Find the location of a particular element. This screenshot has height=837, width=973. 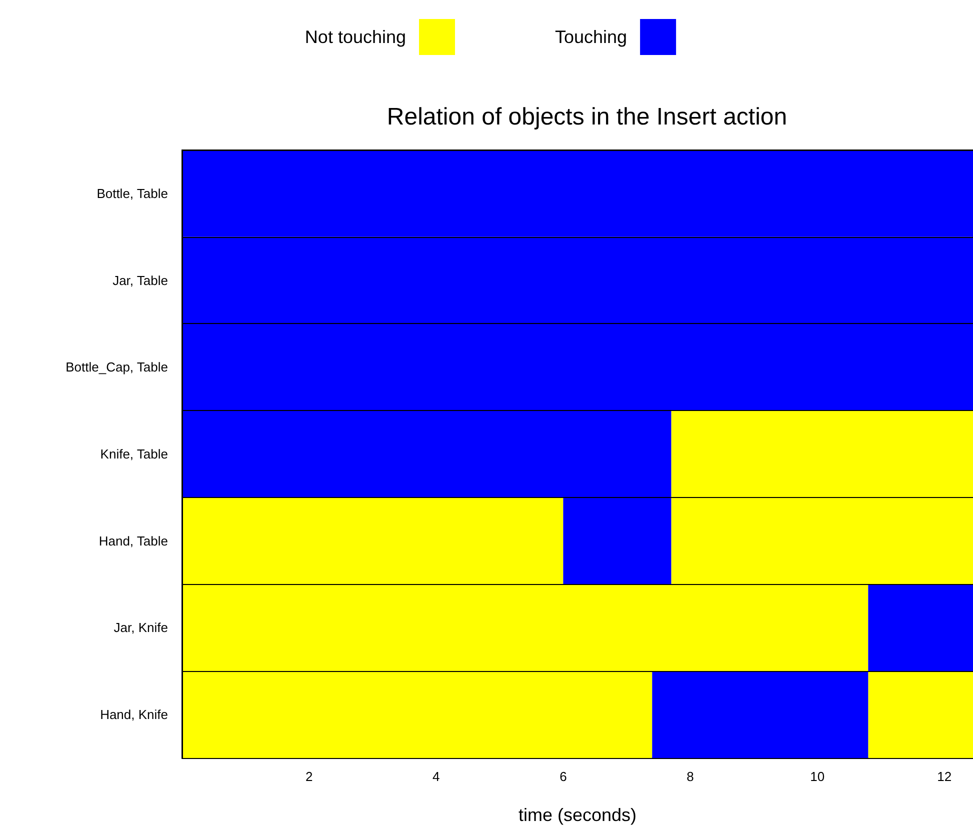

y-tick-label: Bottle, Table is located at coordinates (132, 193).